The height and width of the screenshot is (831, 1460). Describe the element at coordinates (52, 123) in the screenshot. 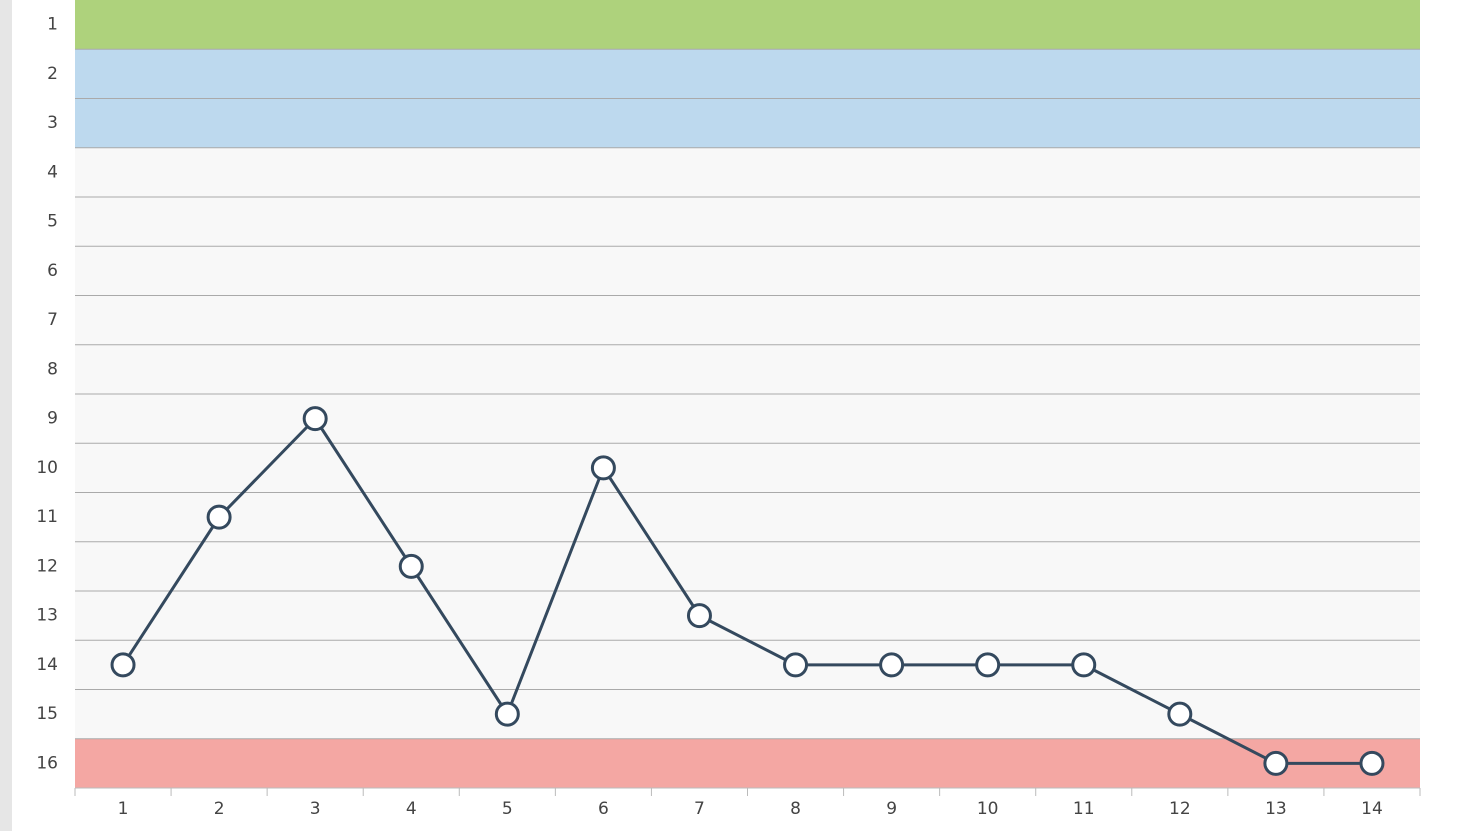

I see `y-tick-label: 3` at that location.